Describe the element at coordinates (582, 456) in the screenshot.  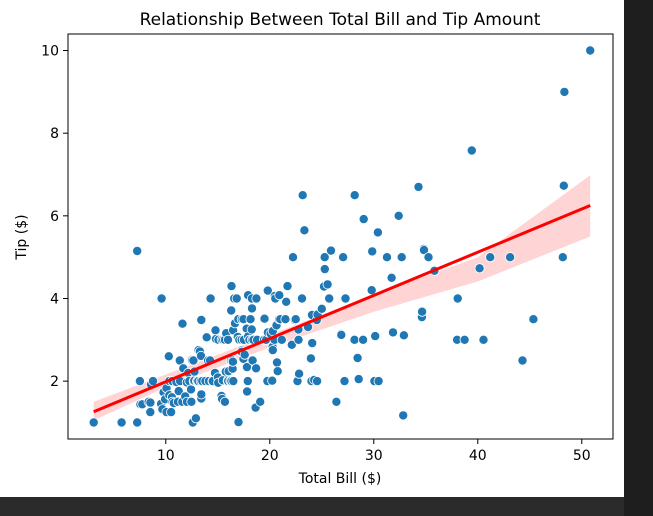
I see `x-tick-label: 50` at that location.